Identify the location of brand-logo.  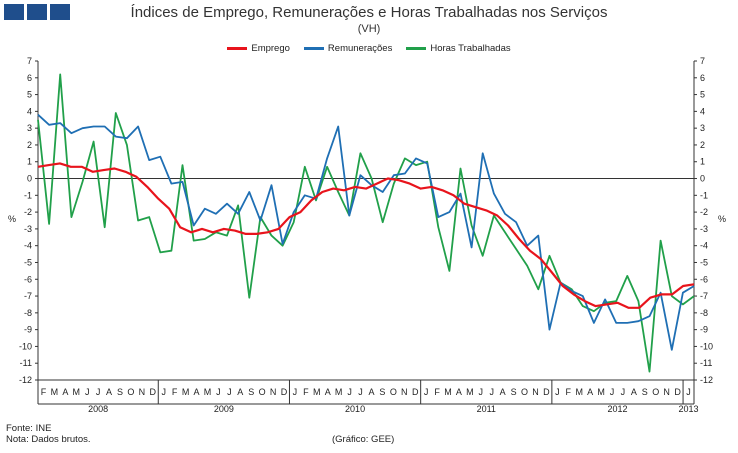
(37, 12).